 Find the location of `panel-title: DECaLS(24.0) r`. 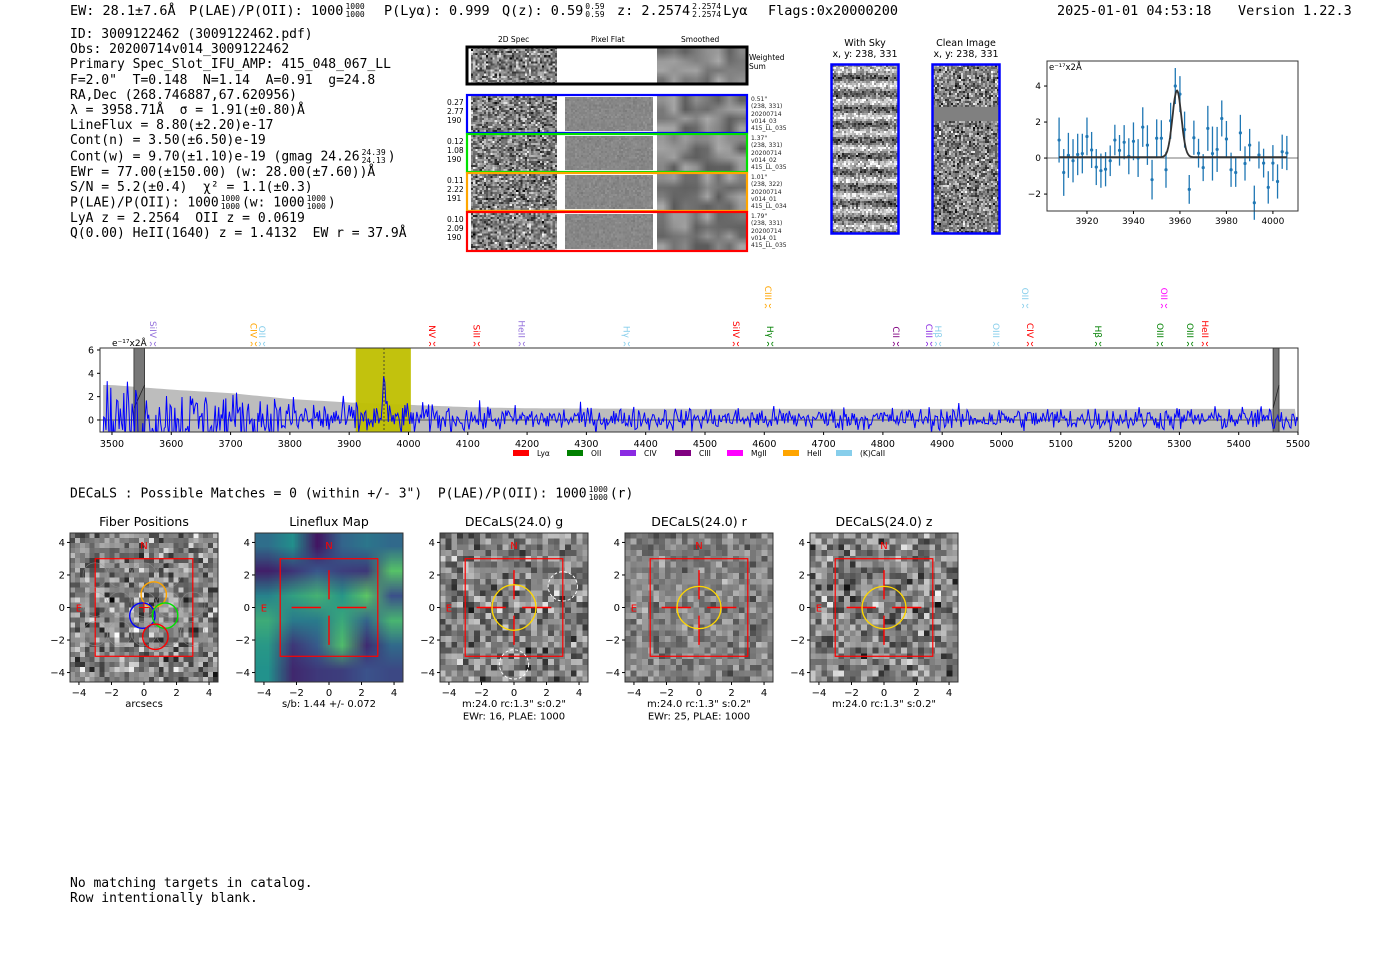

panel-title: DECaLS(24.0) r is located at coordinates (699, 521).